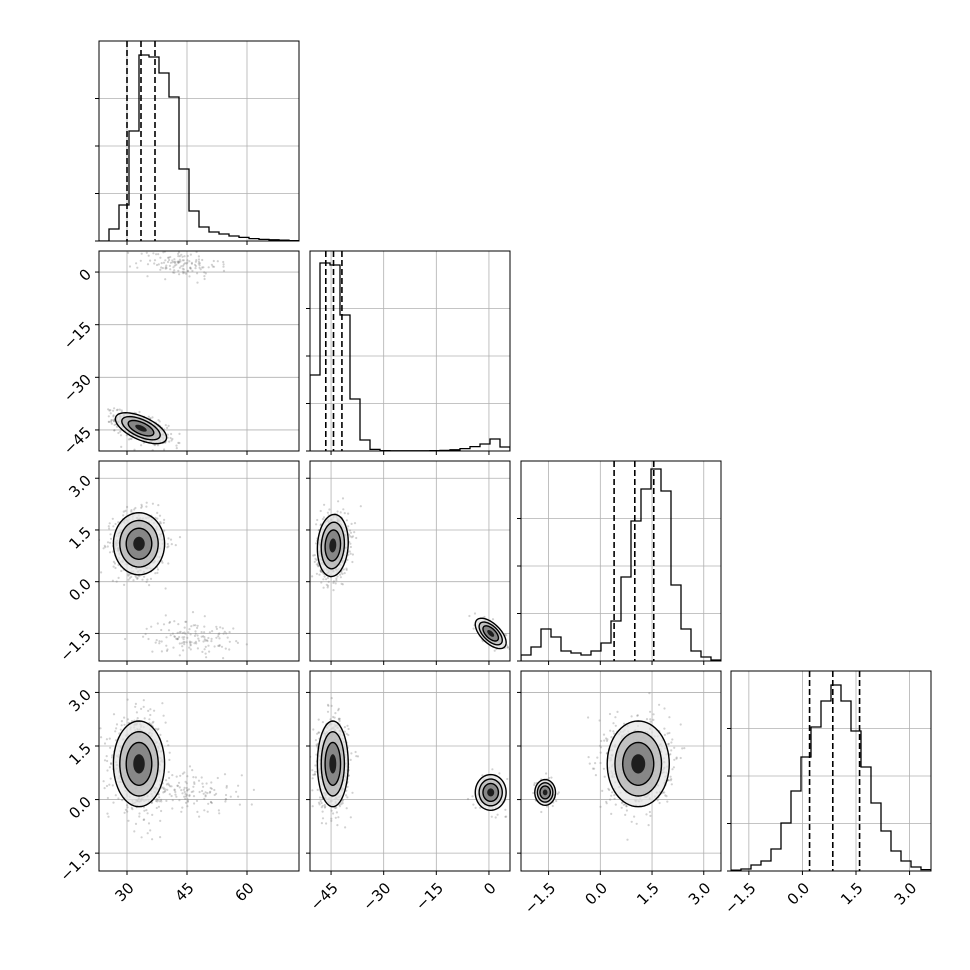 Image resolution: width=970 pixels, height=970 pixels. Describe the element at coordinates (410, 356) in the screenshot. I see `histogram-step` at that location.